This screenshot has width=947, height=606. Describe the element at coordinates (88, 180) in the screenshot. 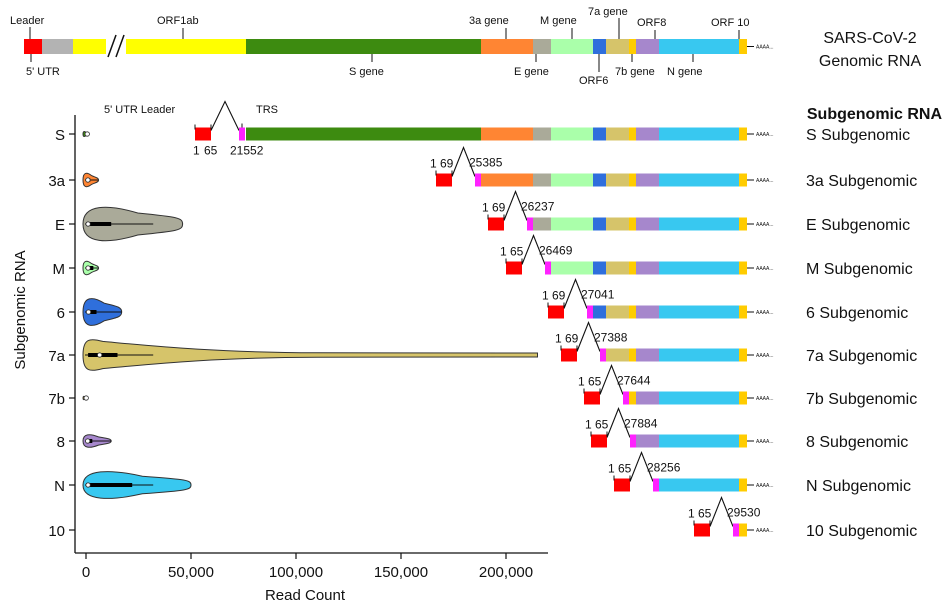

I see `median-dot-3a` at that location.